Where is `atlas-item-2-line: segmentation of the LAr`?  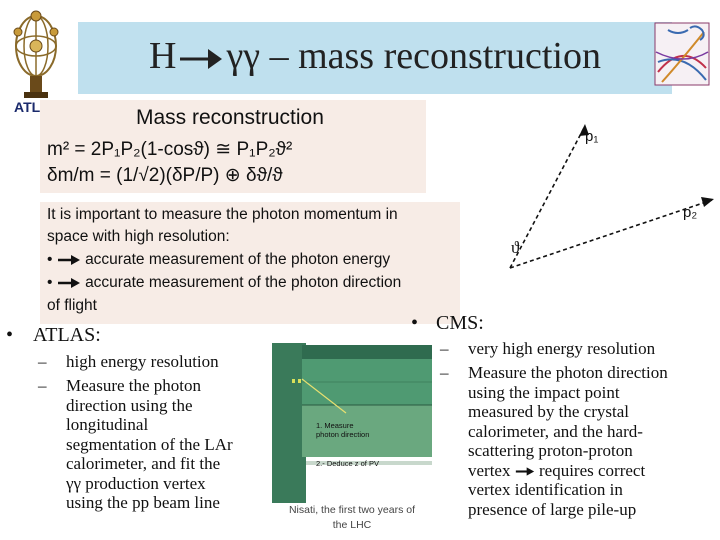 atlas-item-2-line: segmentation of the LAr is located at coordinates (149, 444).